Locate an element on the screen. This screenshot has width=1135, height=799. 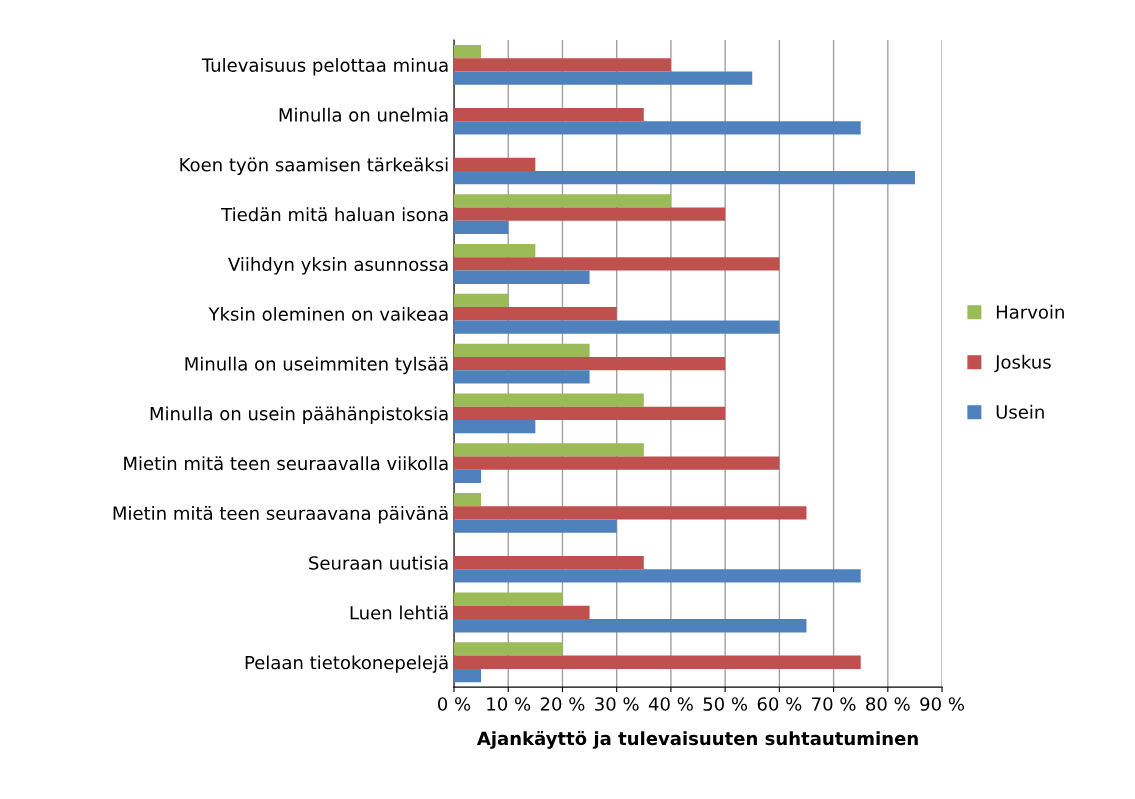
y-tick-label: Minulla on unelmia is located at coordinates (363, 114).